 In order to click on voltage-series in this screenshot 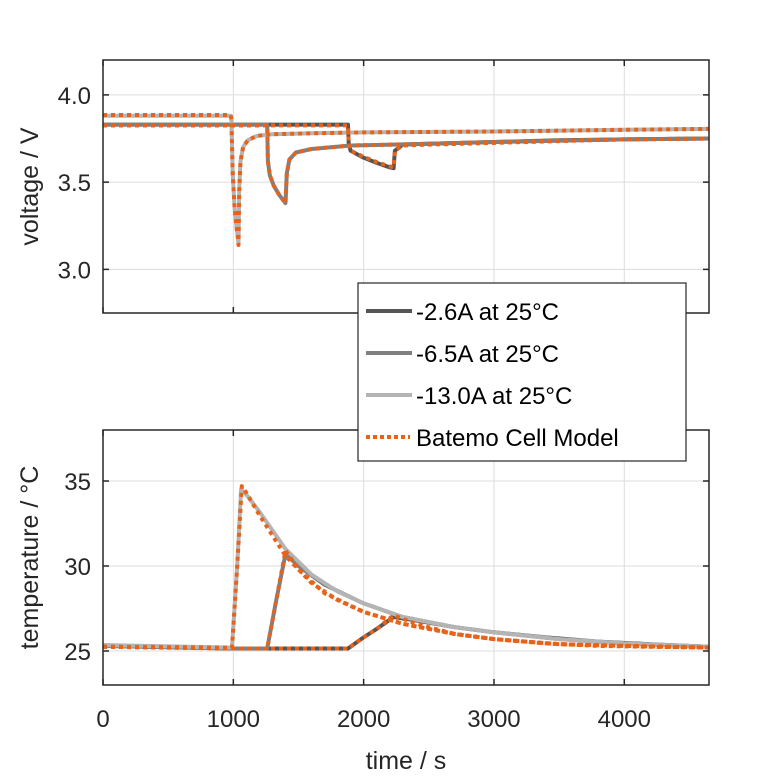, I will do `click(406, 180)`.